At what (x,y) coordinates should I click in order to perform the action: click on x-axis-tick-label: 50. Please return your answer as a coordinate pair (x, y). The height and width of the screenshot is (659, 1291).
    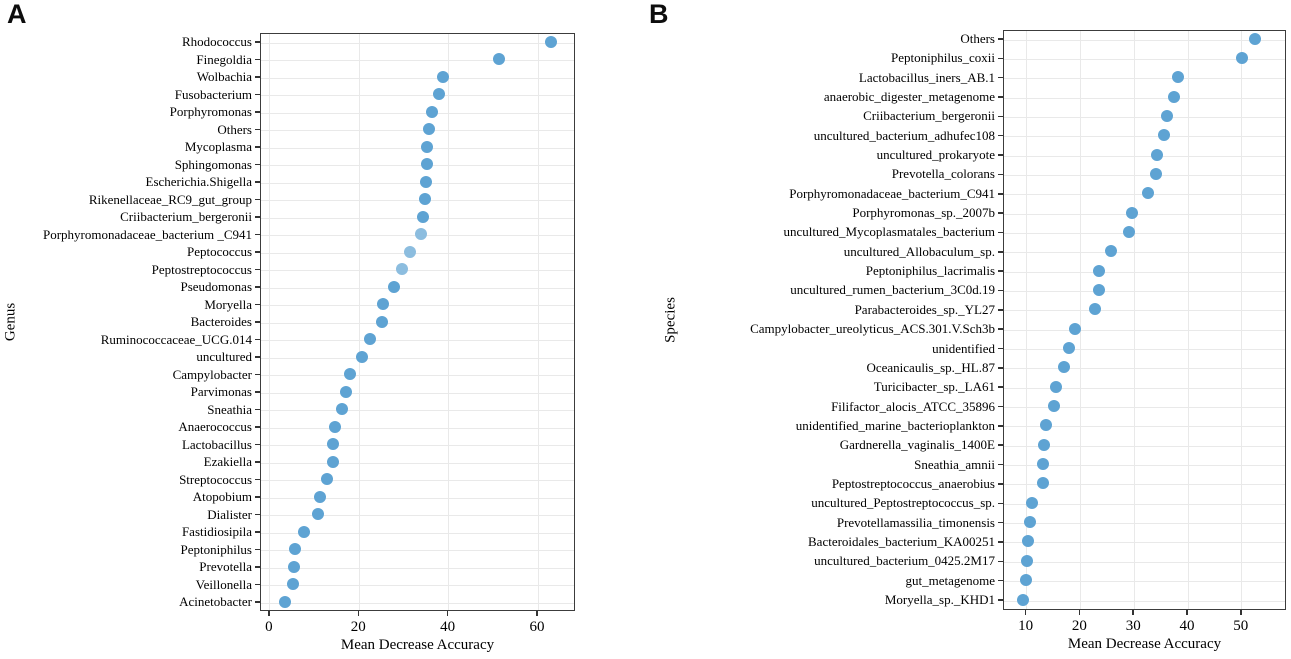
    Looking at the image, I should click on (1241, 626).